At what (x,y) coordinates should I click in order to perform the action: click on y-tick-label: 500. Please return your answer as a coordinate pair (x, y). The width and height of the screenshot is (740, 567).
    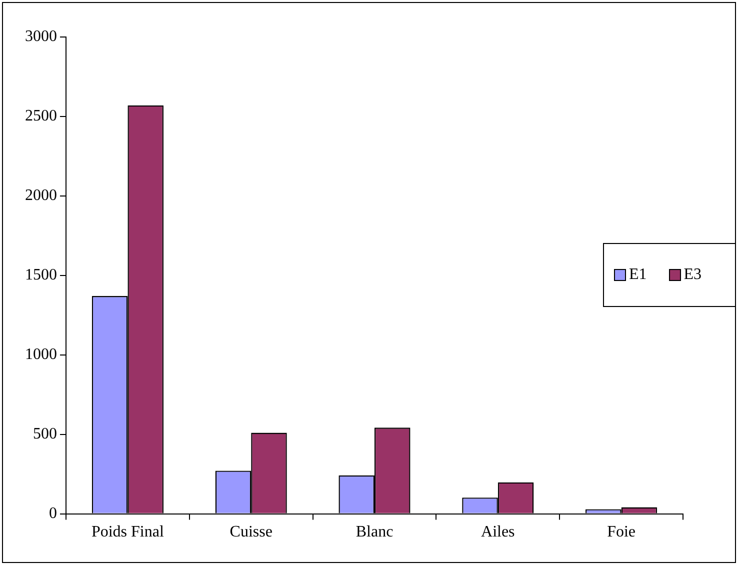
    Looking at the image, I should click on (45, 434).